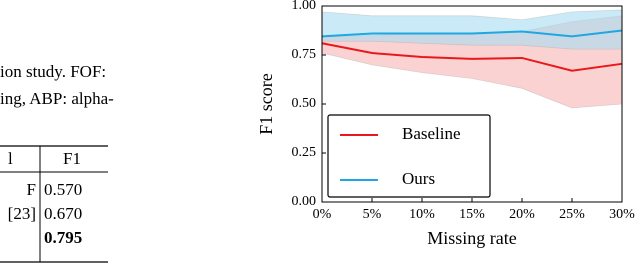 The width and height of the screenshot is (640, 271). What do you see at coordinates (304, 103) in the screenshot?
I see `y-tick-label: 0.50` at bounding box center [304, 103].